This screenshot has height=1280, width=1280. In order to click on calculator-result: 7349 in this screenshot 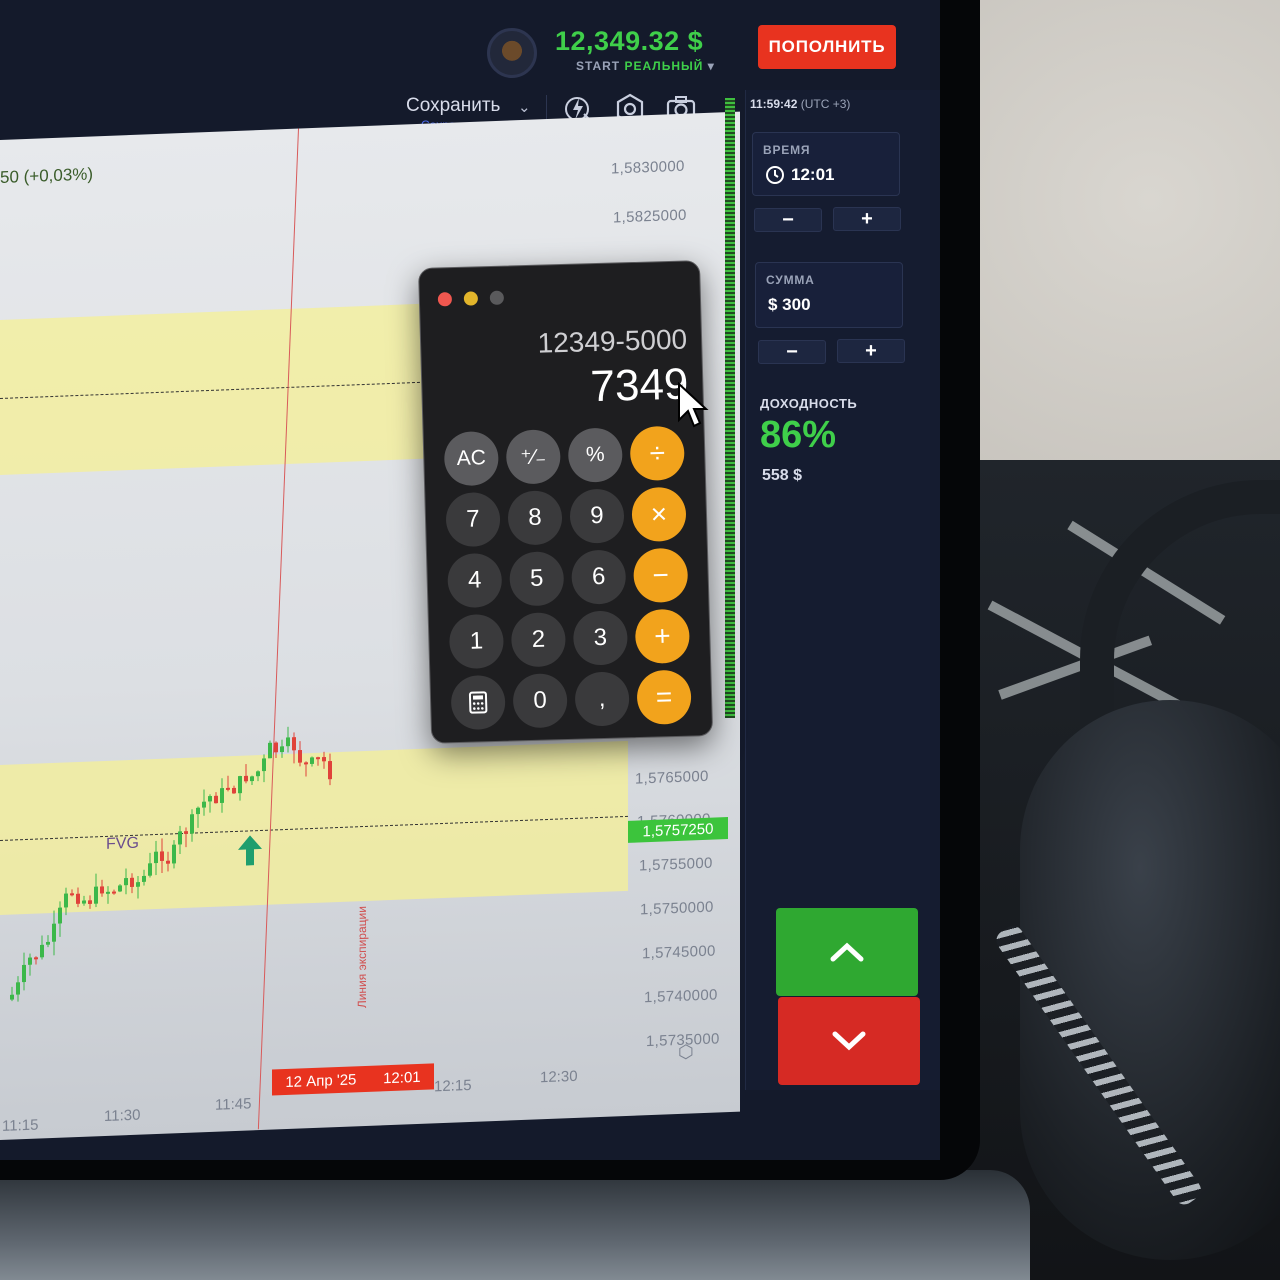, I will do `click(639, 385)`.